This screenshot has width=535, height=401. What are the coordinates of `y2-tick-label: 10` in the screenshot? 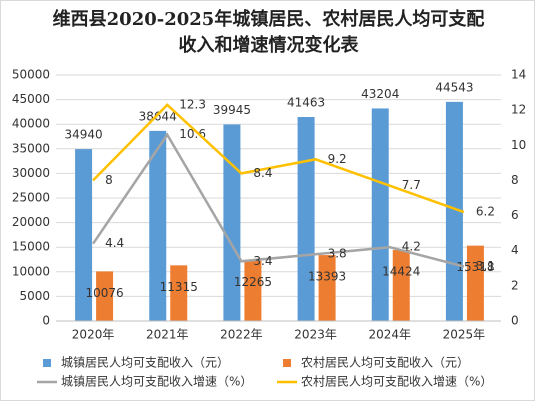 It's located at (518, 145).